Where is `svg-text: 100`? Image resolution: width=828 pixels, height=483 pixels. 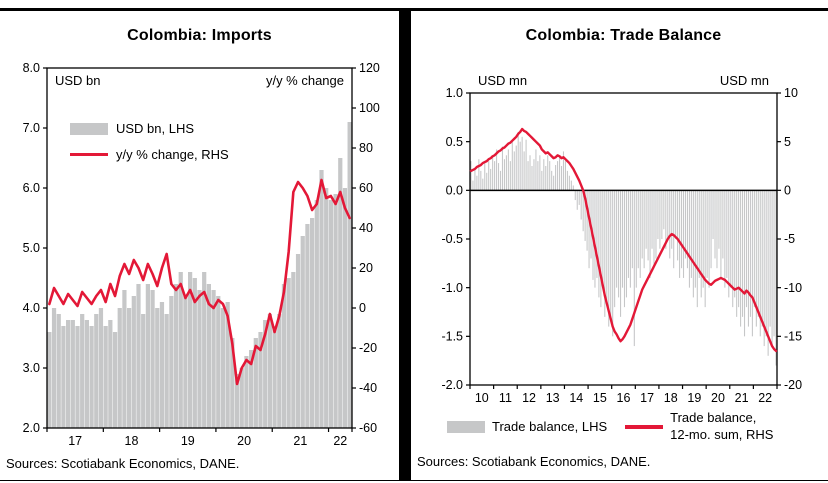 svg-text: 100 is located at coordinates (369, 108).